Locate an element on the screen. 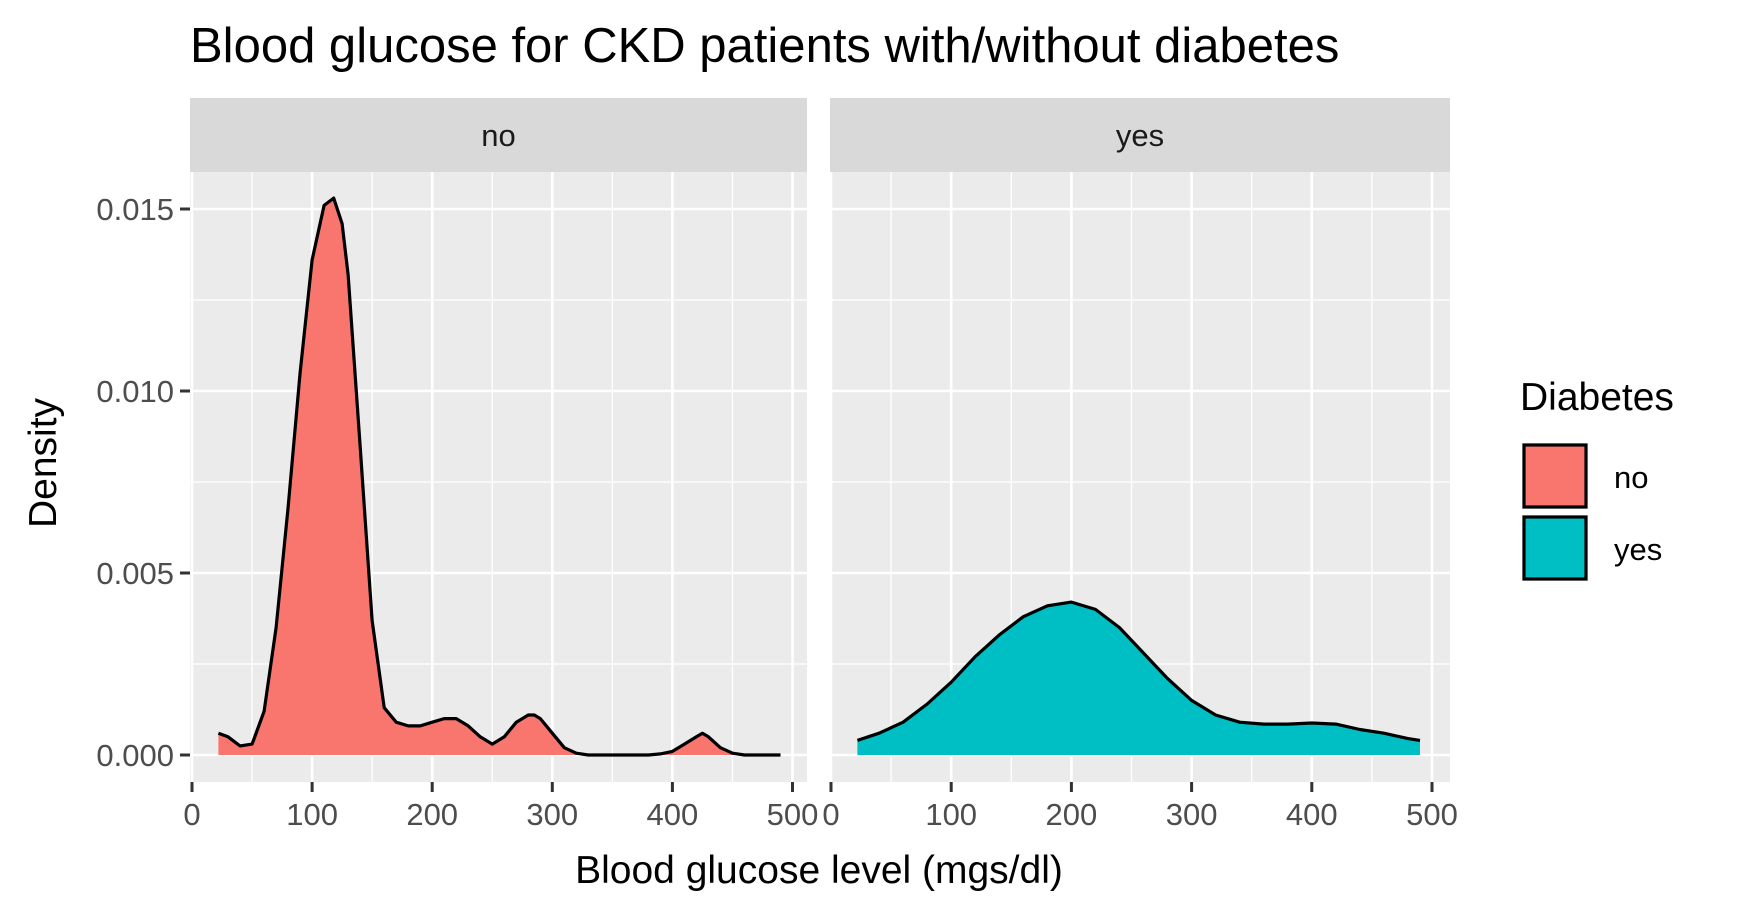 The width and height of the screenshot is (1737, 915). legend: Diabetes no yes is located at coordinates (1597, 478).